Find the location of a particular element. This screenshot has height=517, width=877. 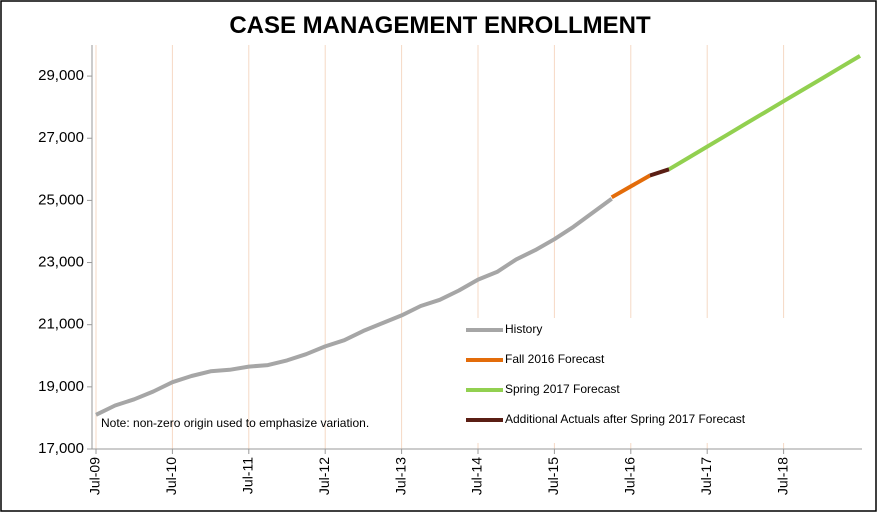

x-tick-label: Jul-09 is located at coordinates (95, 476).